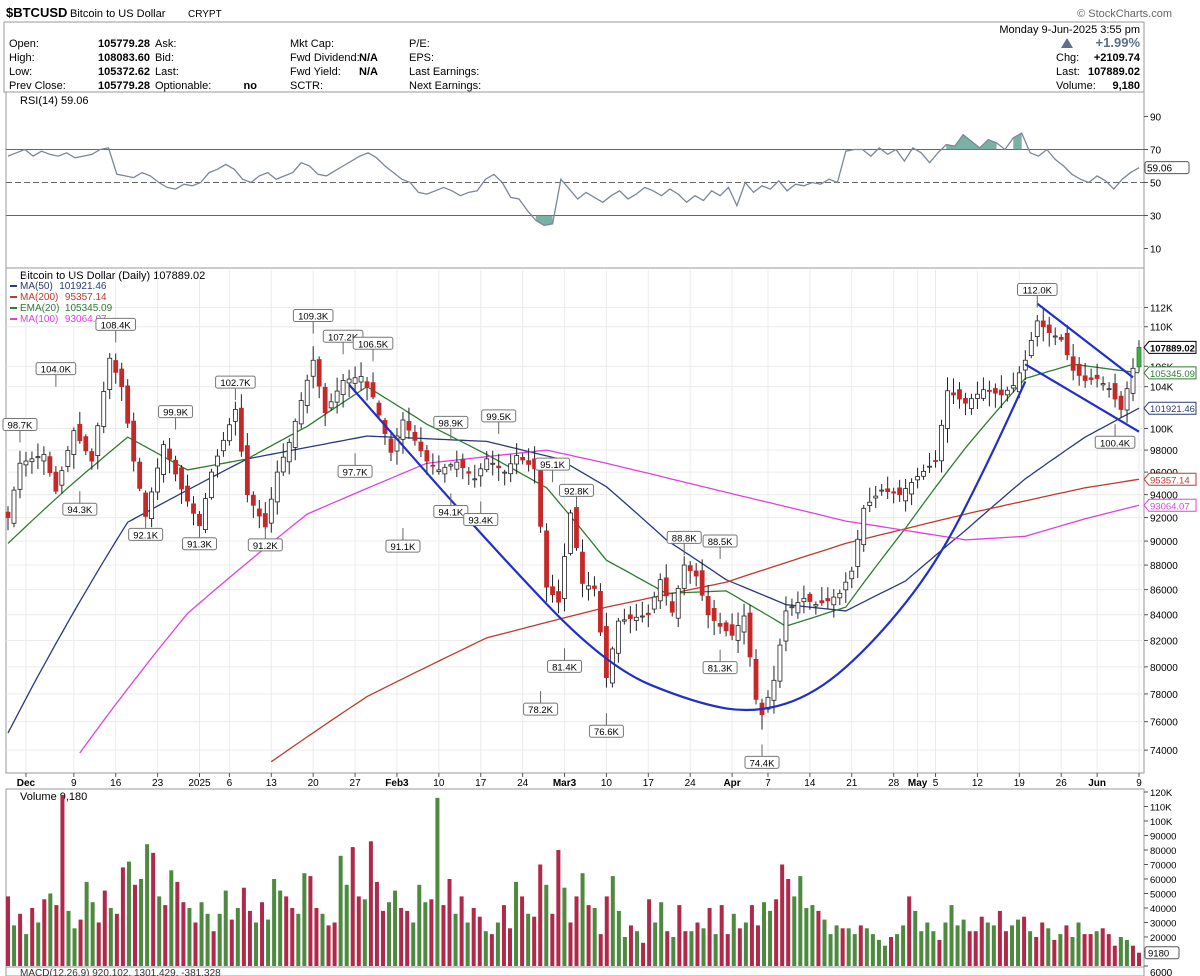  Describe the element at coordinates (720, 542) in the screenshot. I see `annotation-label: 88.5K` at that location.